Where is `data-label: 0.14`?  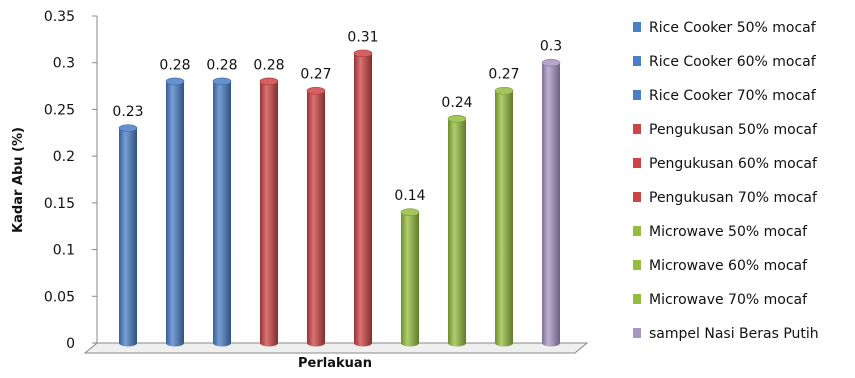
data-label: 0.14 is located at coordinates (409, 196).